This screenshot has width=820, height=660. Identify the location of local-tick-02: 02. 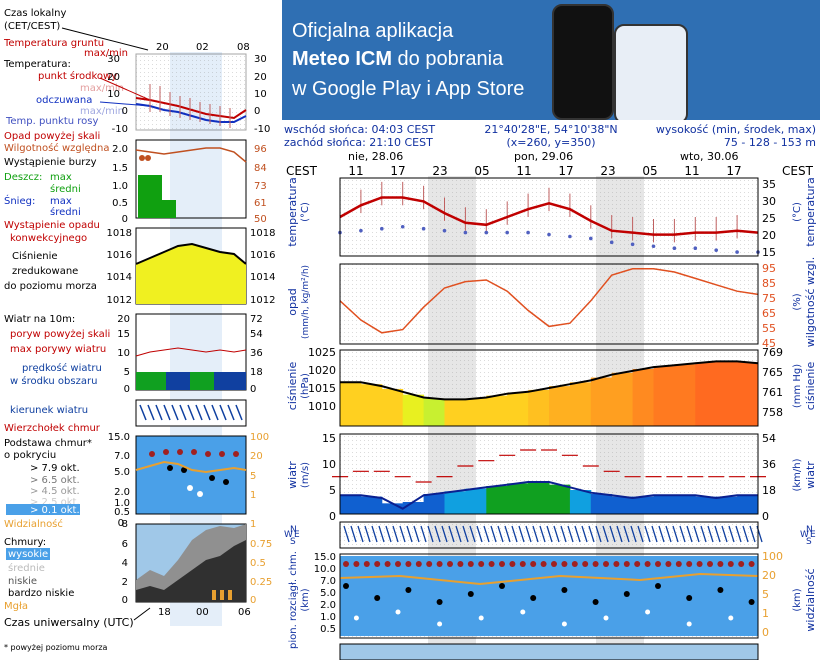
(202, 47).